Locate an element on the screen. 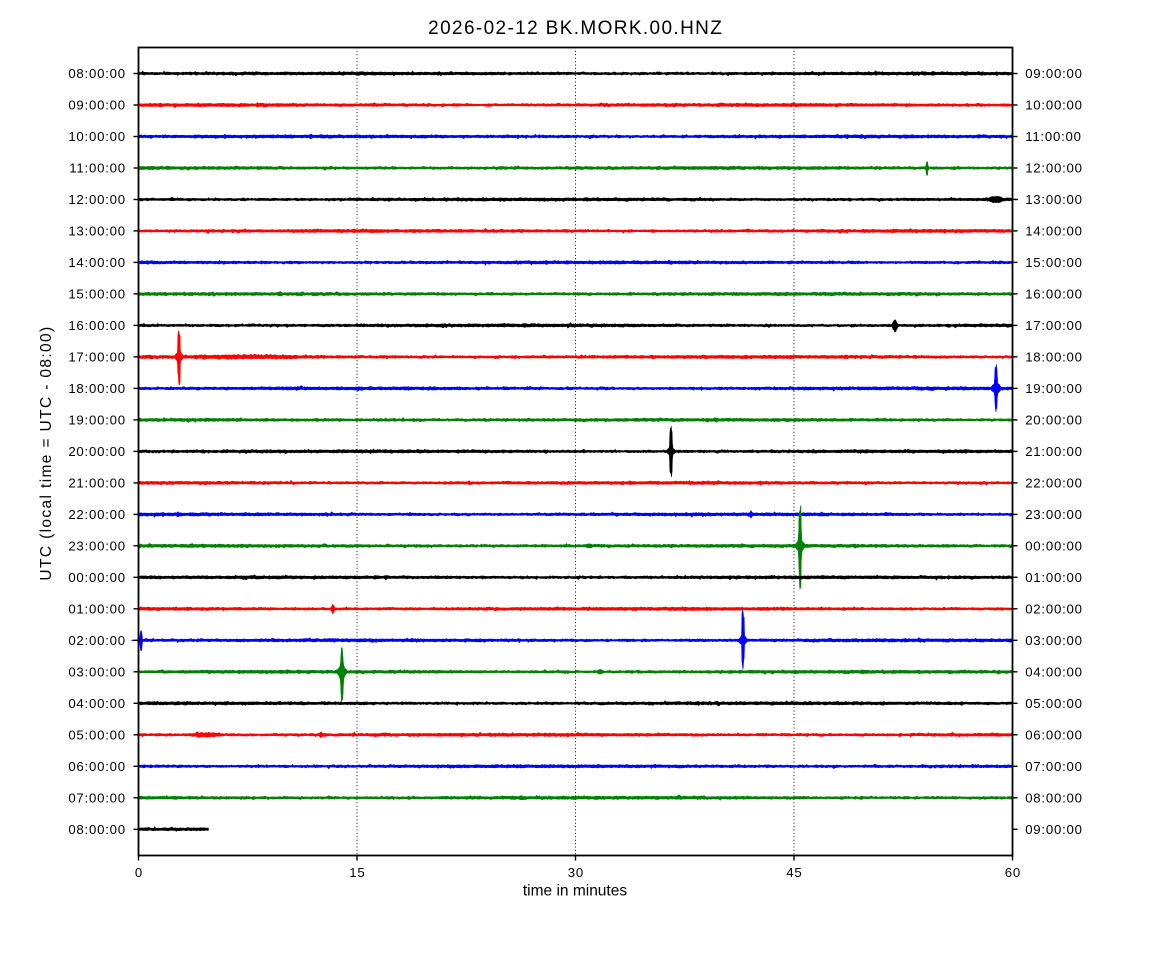 This screenshot has width=1150, height=955. svg-text: UTC (local time = UTC - 08:00) is located at coordinates (46, 452).